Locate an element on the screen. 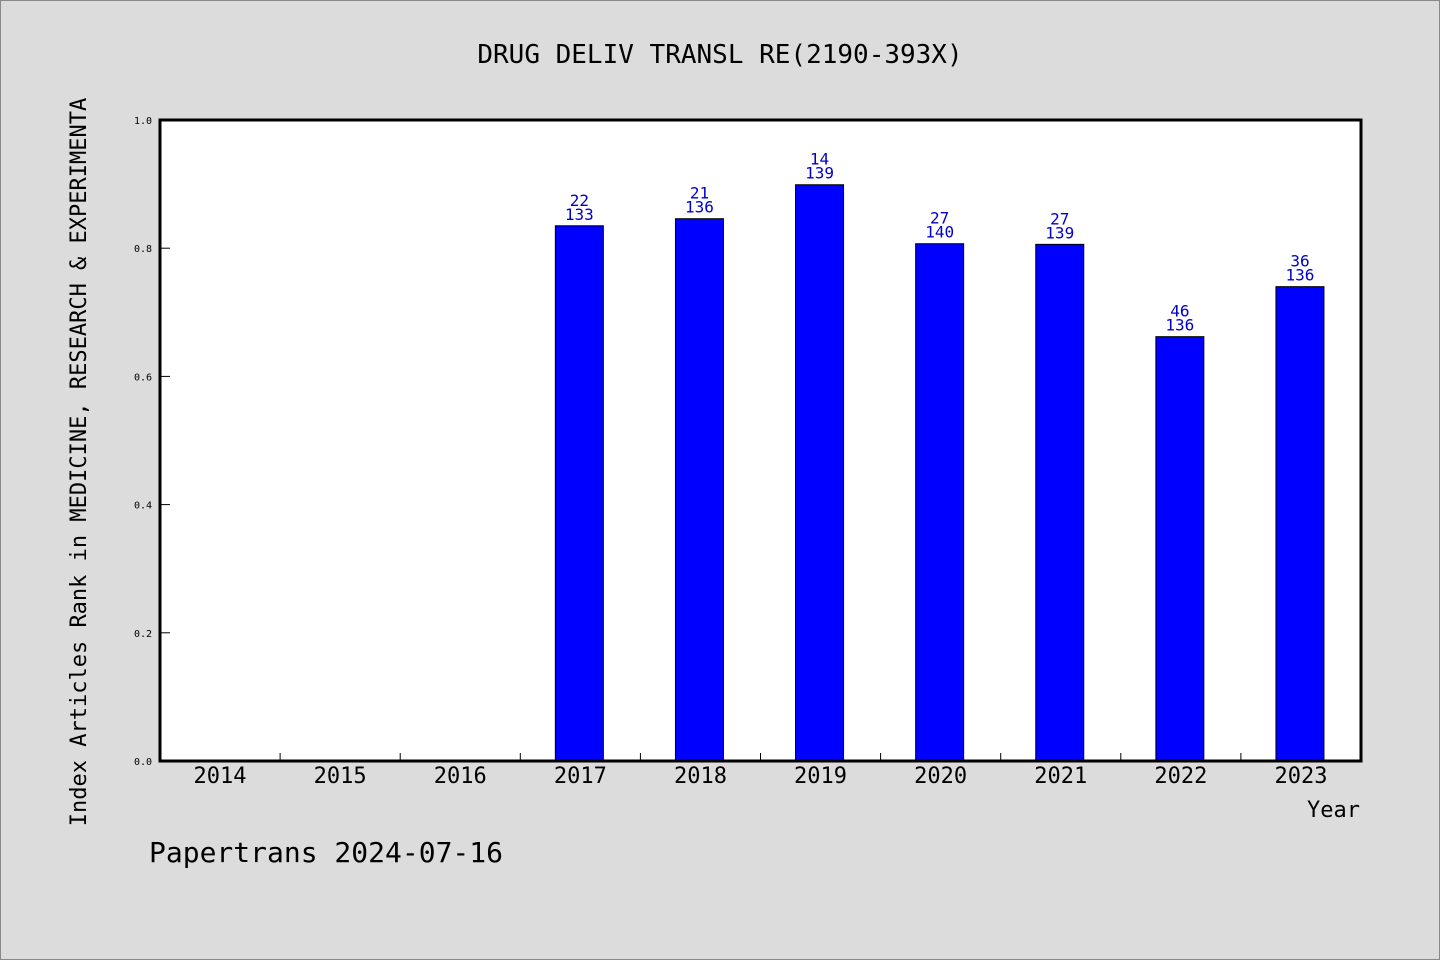 This screenshot has width=1440, height=960. x-tick-label: 2015 is located at coordinates (340, 776).